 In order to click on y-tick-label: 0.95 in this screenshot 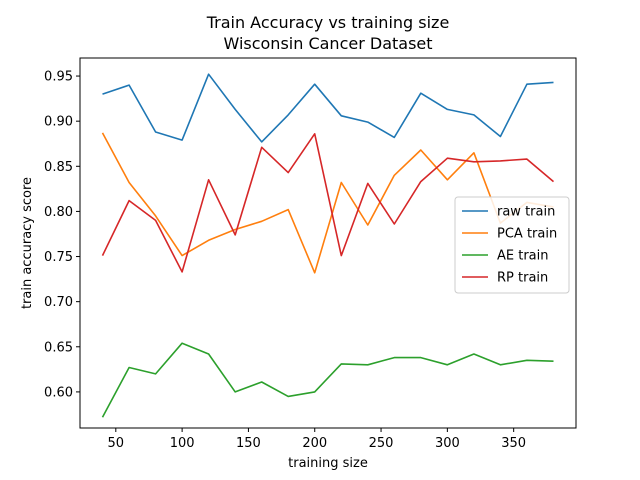, I will do `click(58, 77)`.